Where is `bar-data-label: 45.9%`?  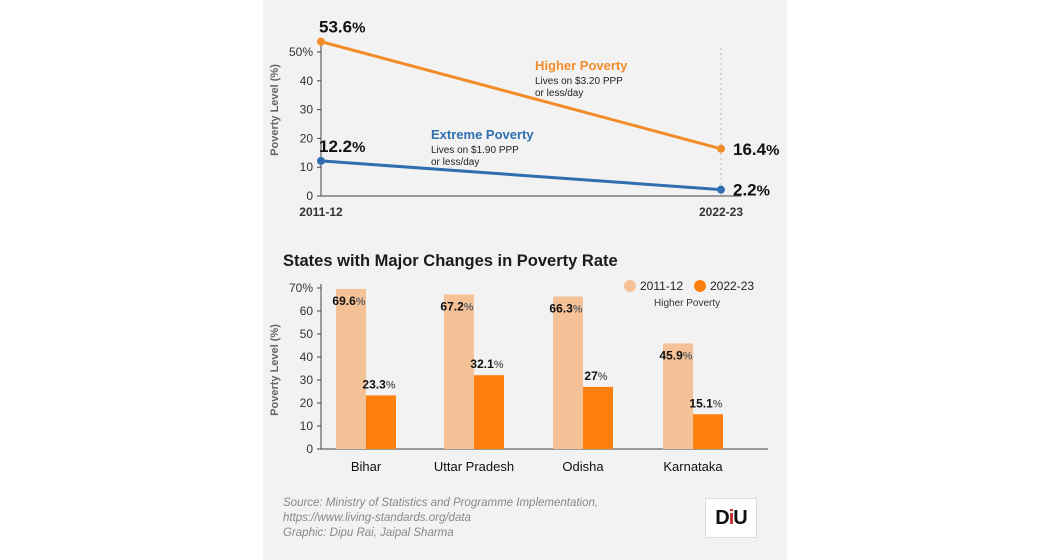 bar-data-label: 45.9% is located at coordinates (675, 355).